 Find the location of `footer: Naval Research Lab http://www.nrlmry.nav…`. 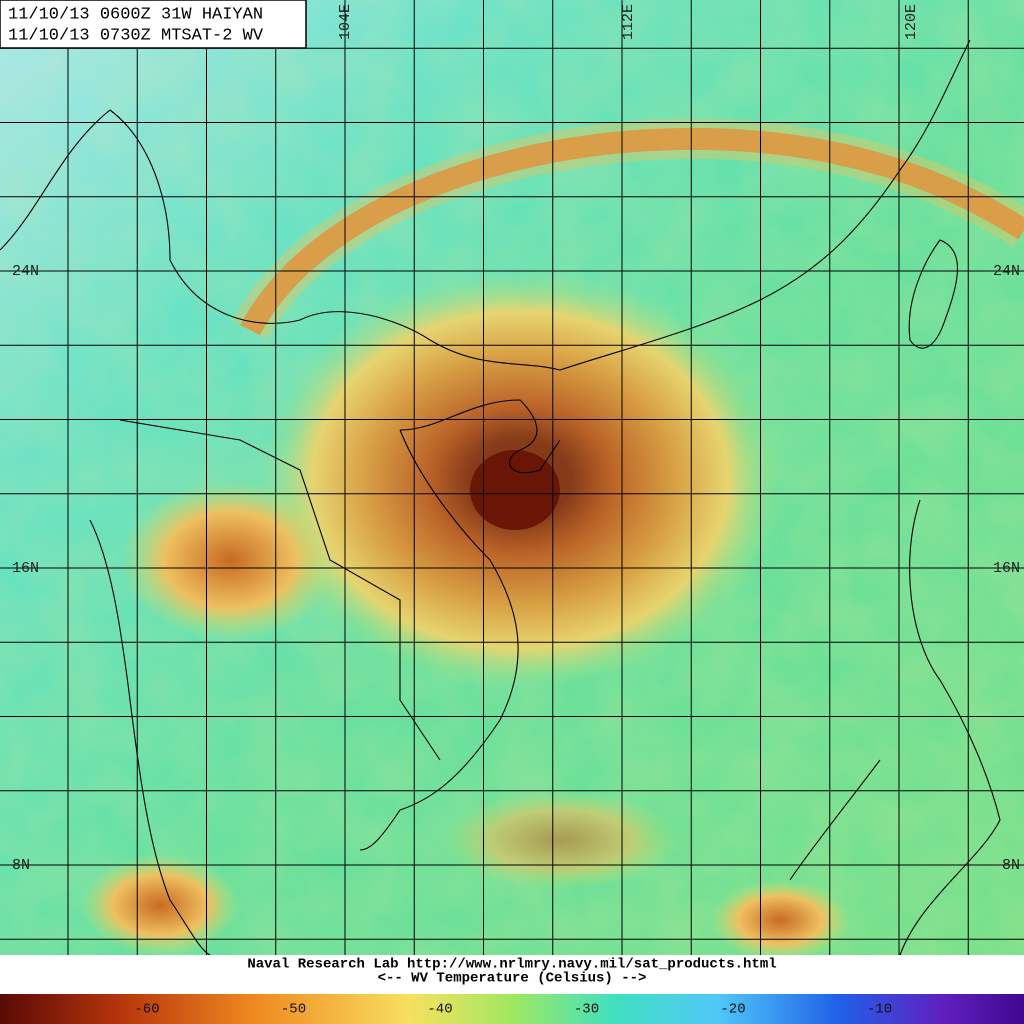

footer: Naval Research Lab http://www.nrlmry.nav… is located at coordinates (512, 974).